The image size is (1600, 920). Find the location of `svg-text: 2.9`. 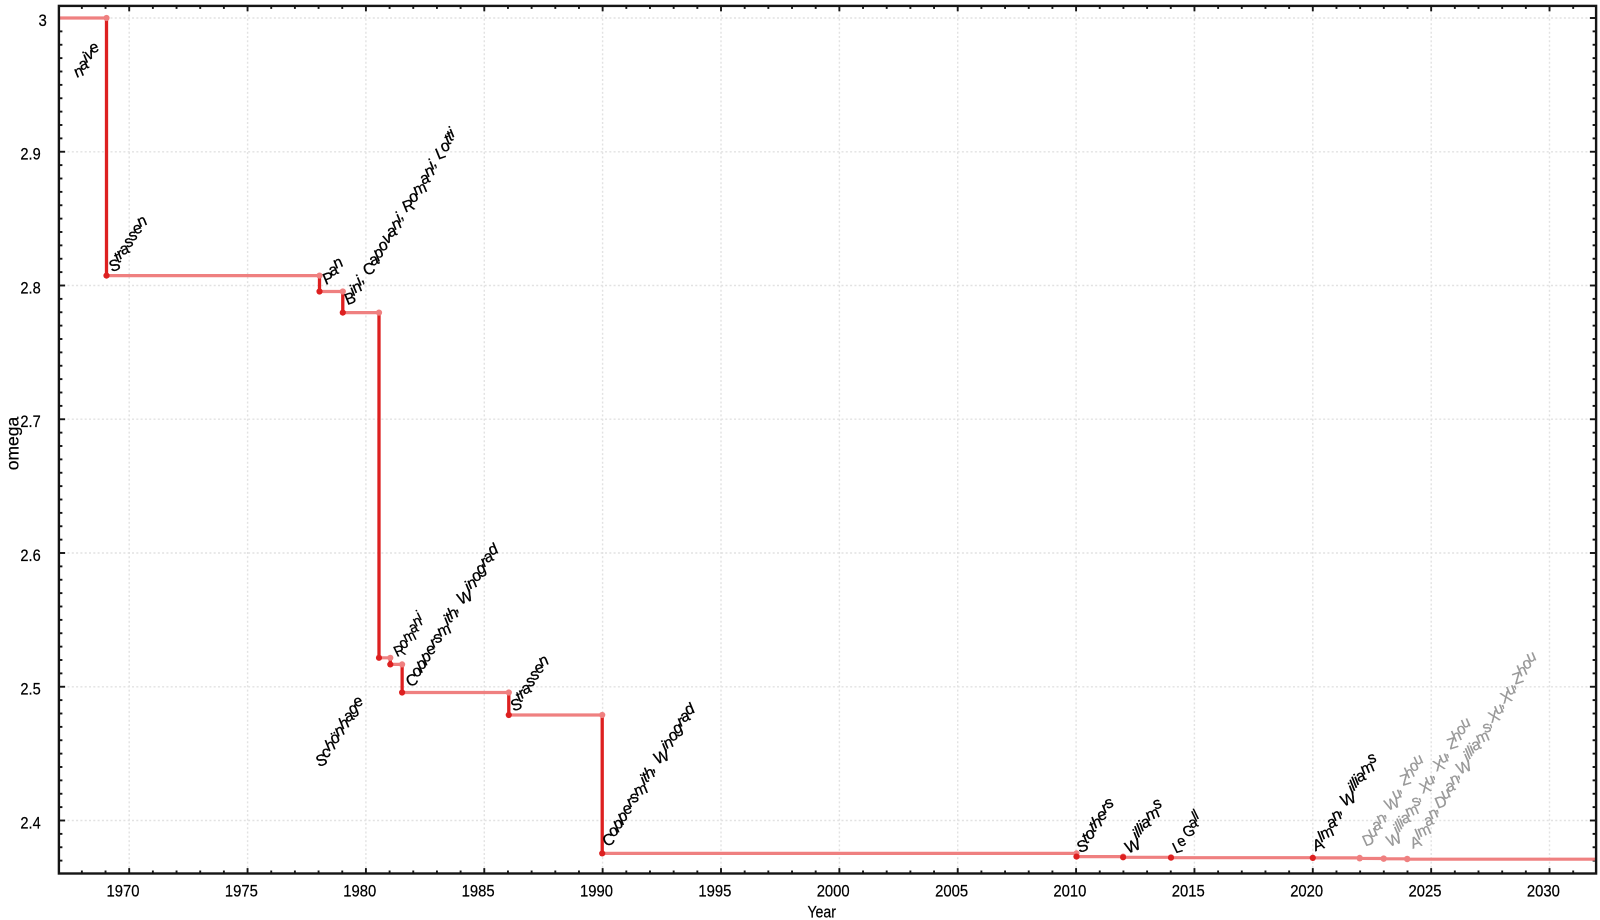

svg-text: 2.9 is located at coordinates (30, 154).